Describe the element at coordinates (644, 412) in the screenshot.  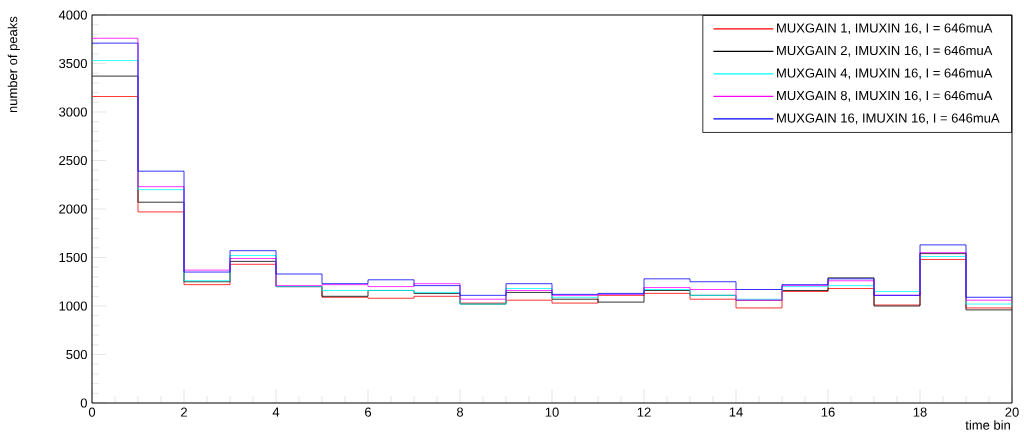
I see `x-tick-label: 12` at that location.